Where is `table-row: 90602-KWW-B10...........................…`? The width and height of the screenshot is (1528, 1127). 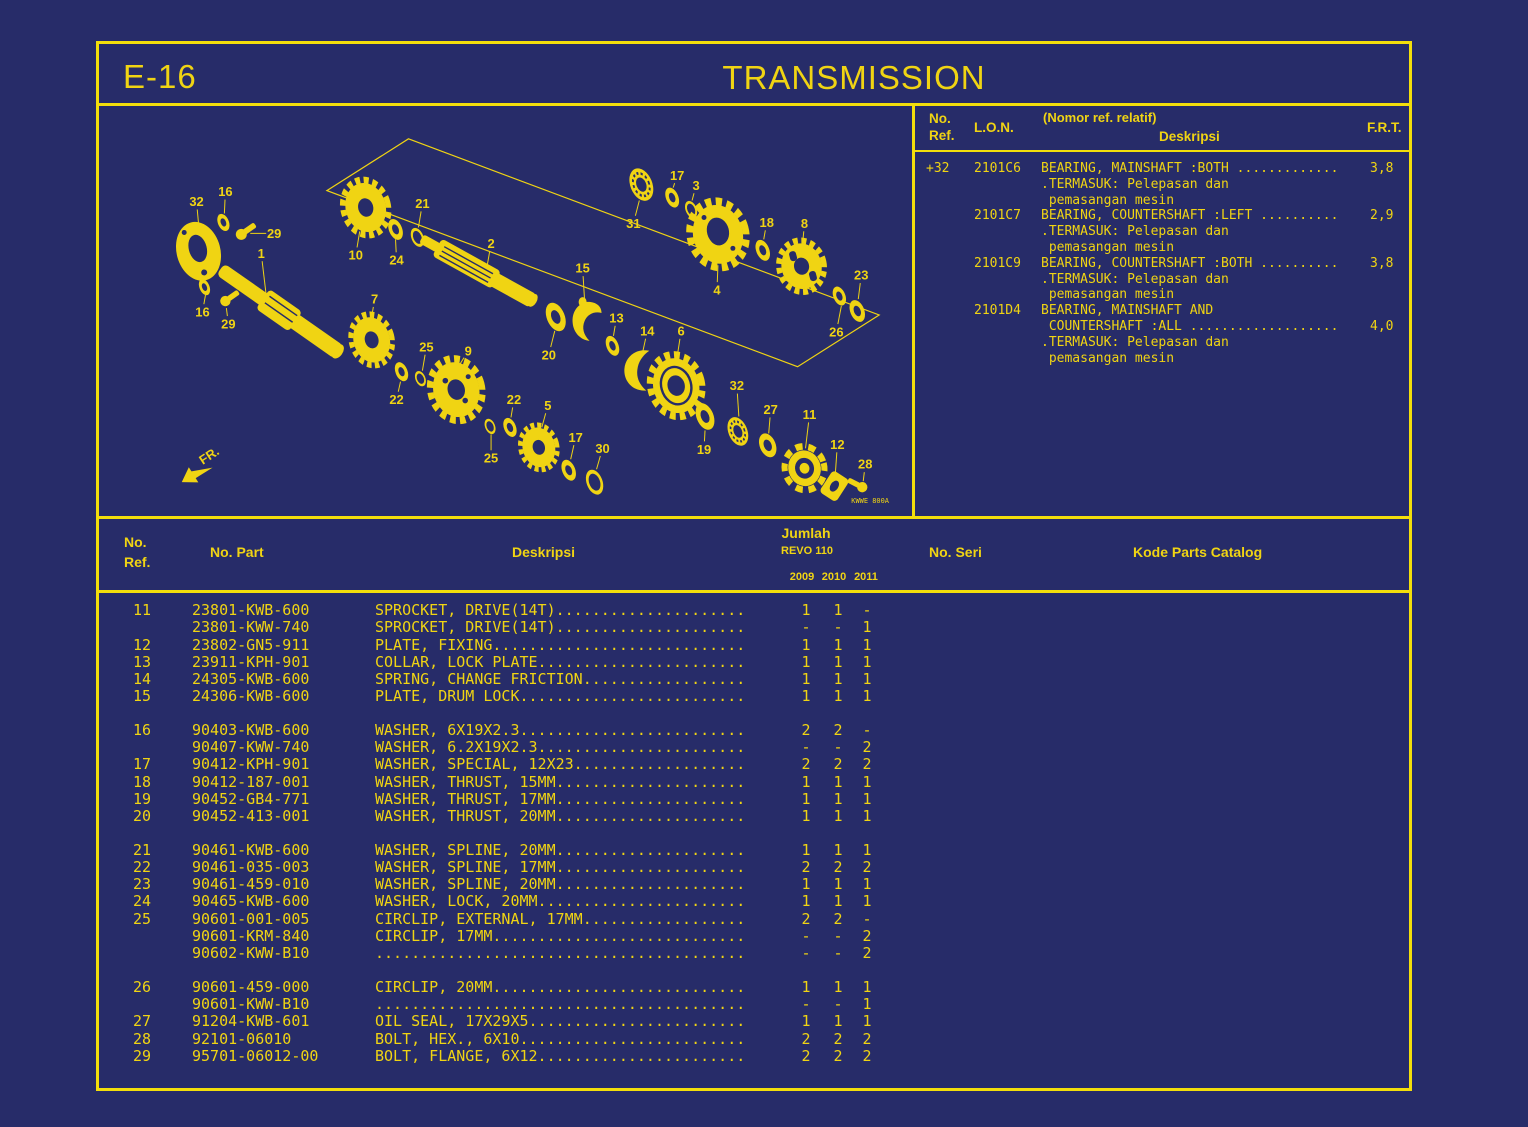 table-row: 90602-KWW-B10...........................… is located at coordinates (532, 953).